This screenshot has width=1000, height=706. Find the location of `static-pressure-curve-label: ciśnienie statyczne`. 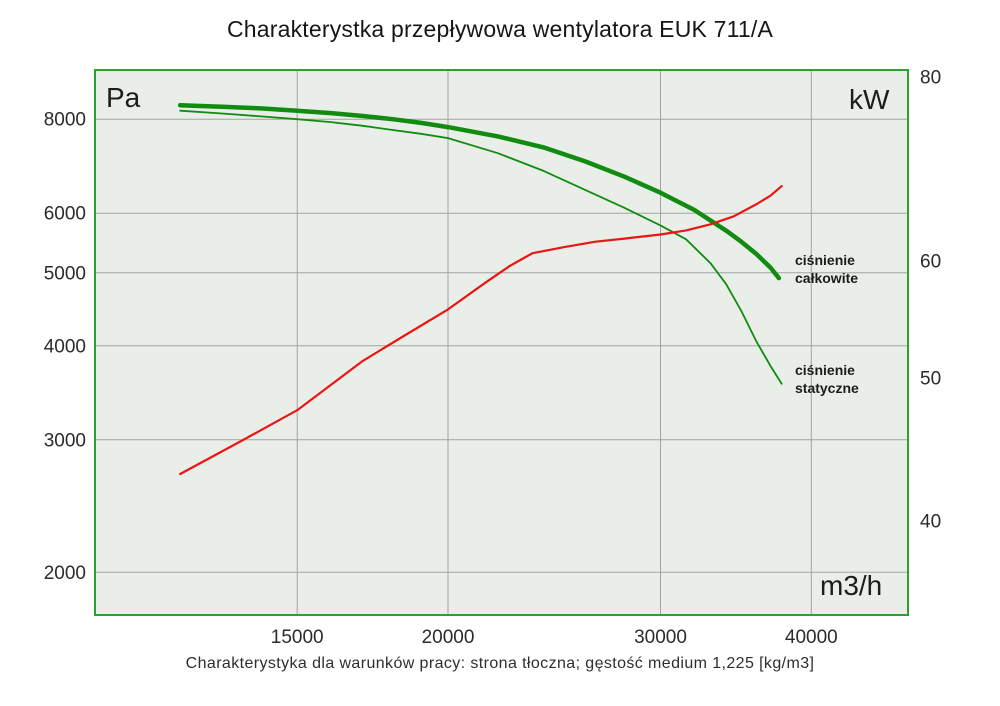

static-pressure-curve-label: ciśnienie statyczne is located at coordinates (827, 379).